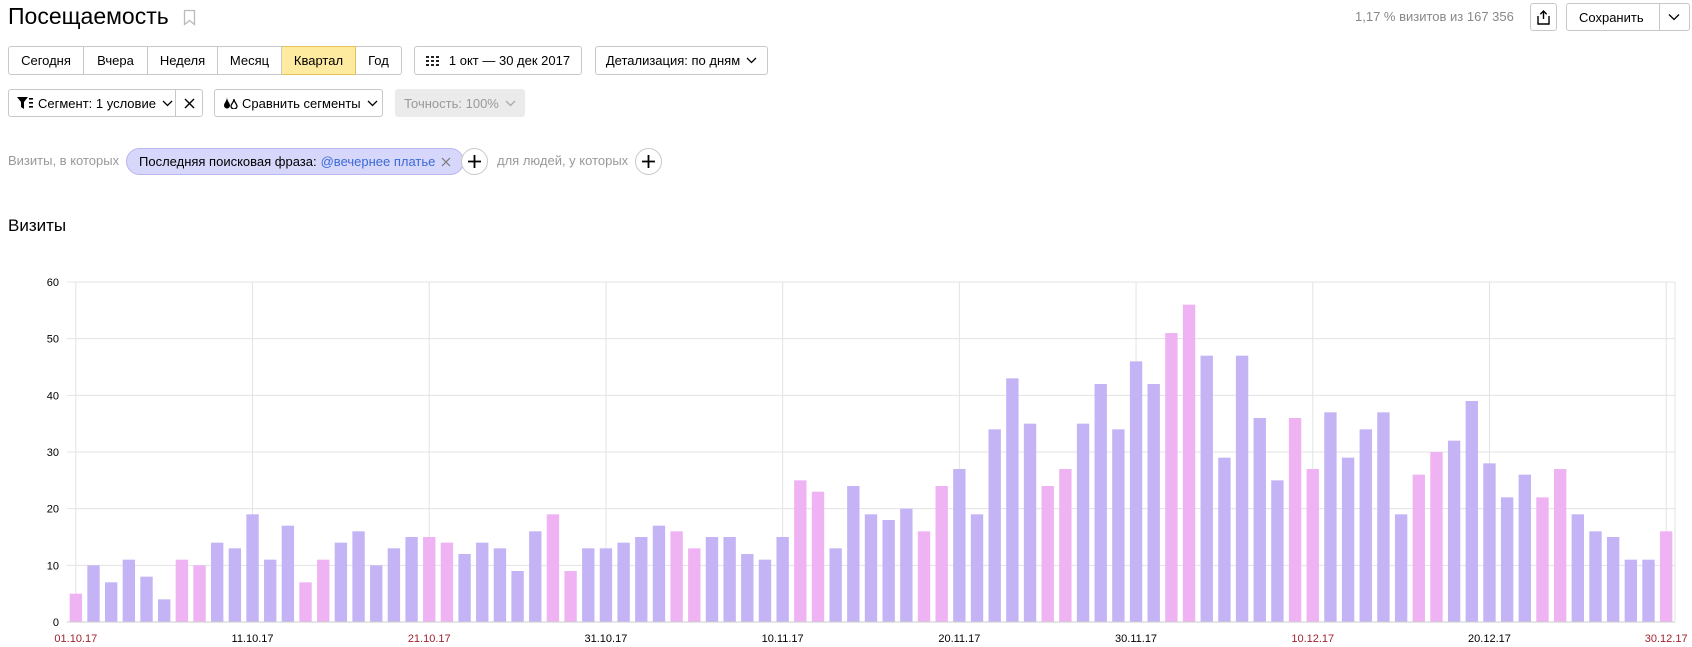 This screenshot has height=647, width=1692. I want to click on add-visit-condition-button, so click(474, 161).